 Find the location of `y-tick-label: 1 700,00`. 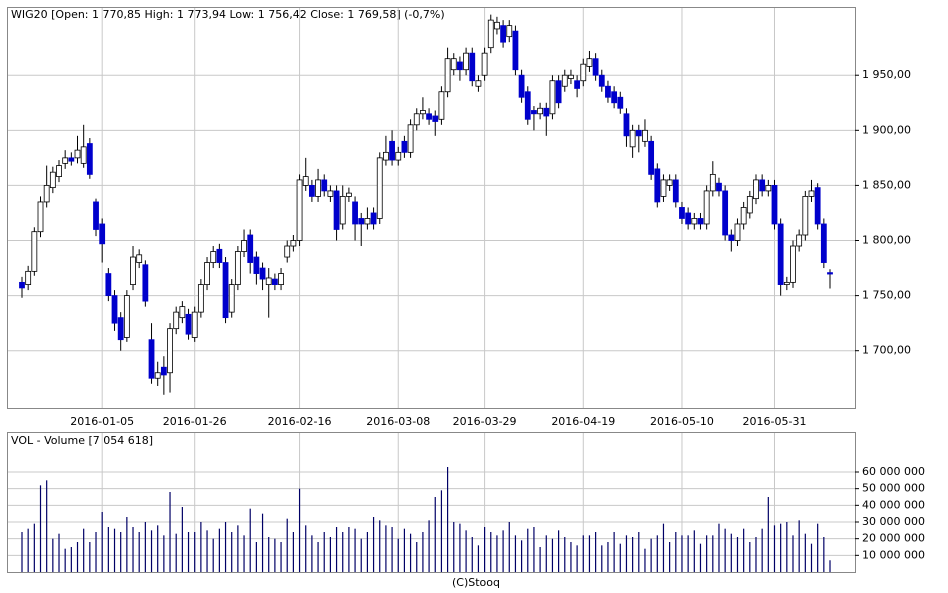

y-tick-label: 1 700,00 is located at coordinates (886, 350).